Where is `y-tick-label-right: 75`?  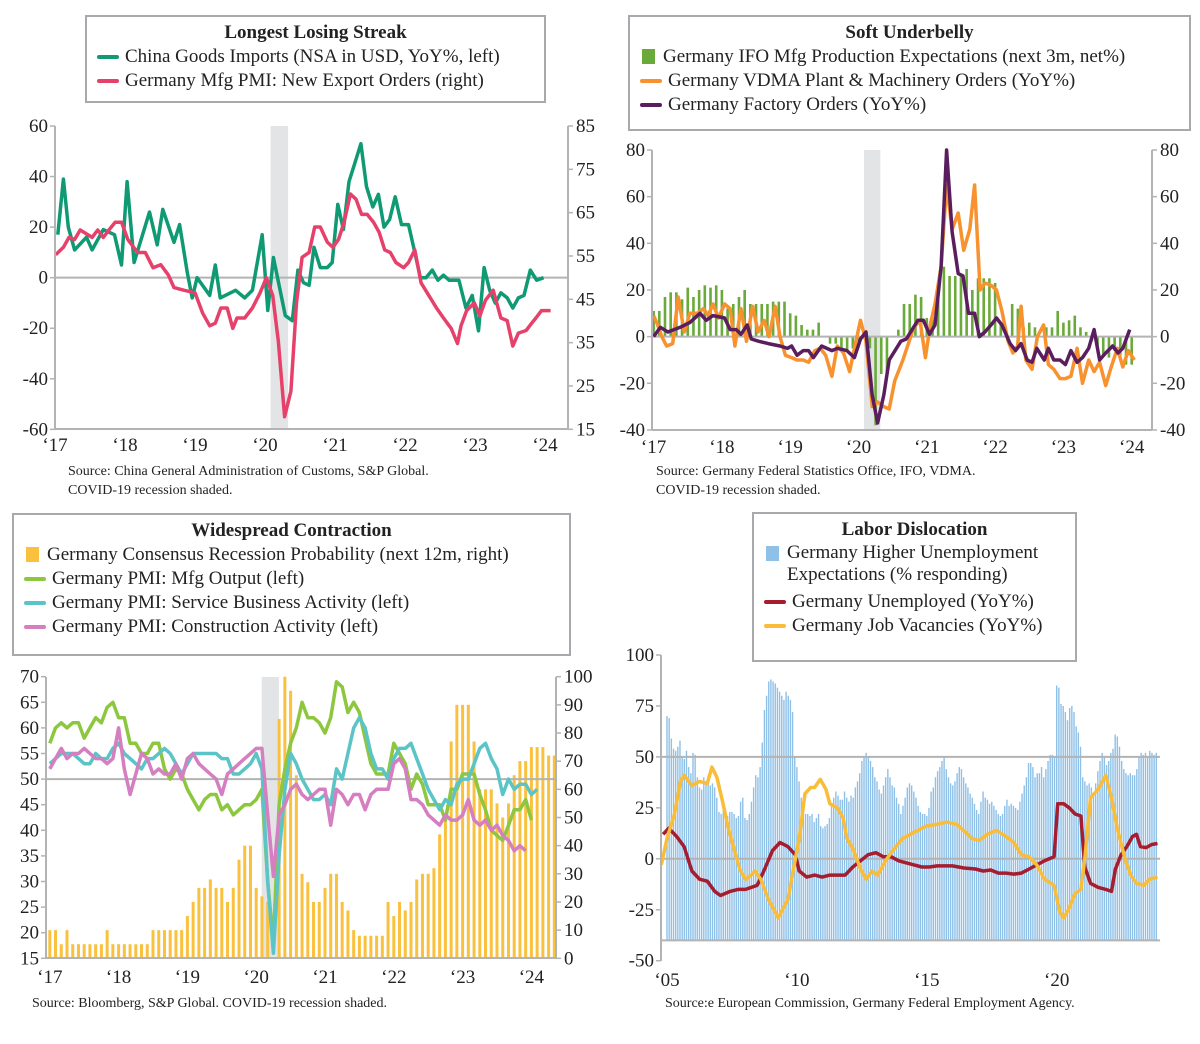 y-tick-label-right: 75 is located at coordinates (585, 169).